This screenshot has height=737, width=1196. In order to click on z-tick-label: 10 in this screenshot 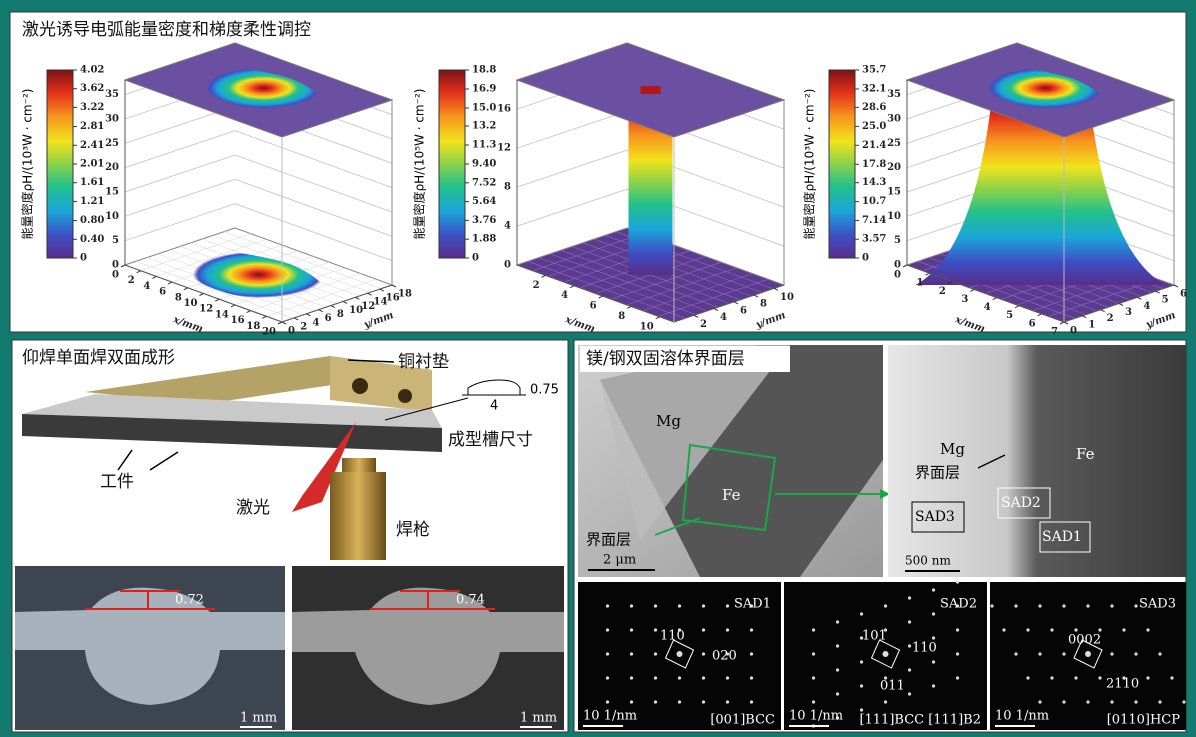, I will do `click(894, 216)`.